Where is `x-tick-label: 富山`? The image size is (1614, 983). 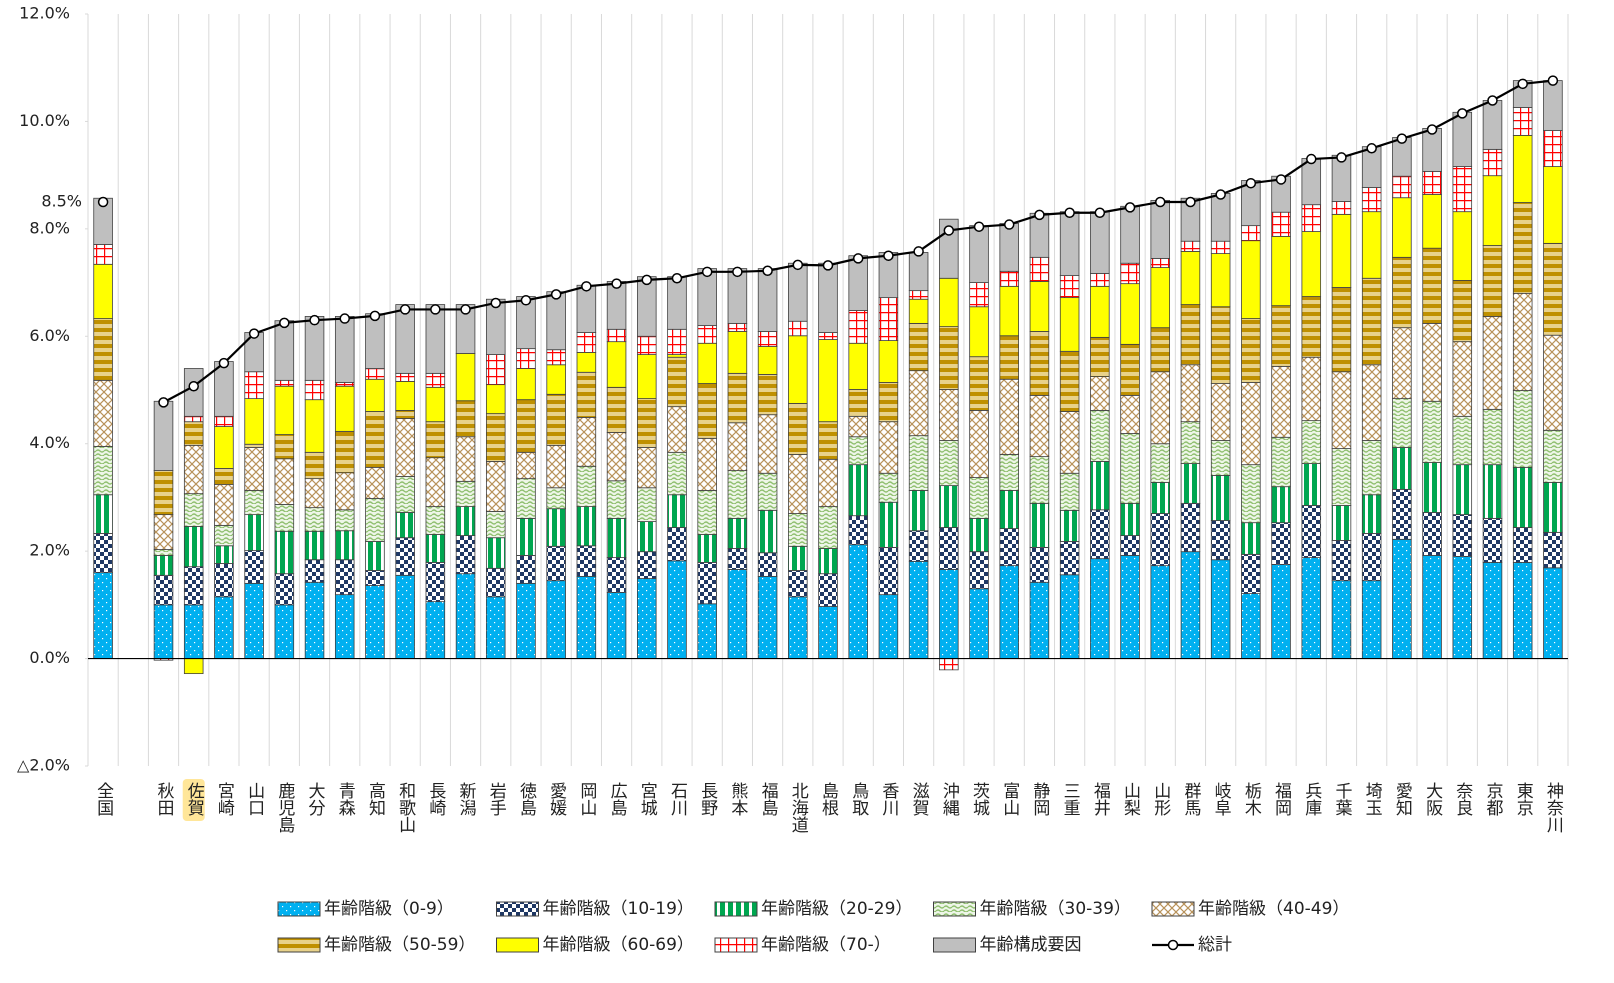
x-tick-label: 富山 is located at coordinates (1009, 799).